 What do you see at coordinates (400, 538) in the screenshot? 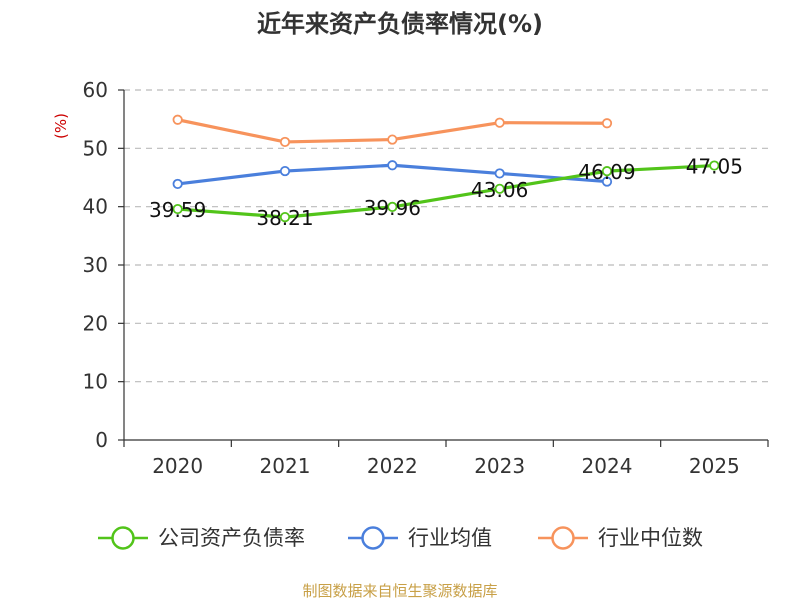
I see `legend: 公司资产负债率 行业均值 行业中位数` at bounding box center [400, 538].